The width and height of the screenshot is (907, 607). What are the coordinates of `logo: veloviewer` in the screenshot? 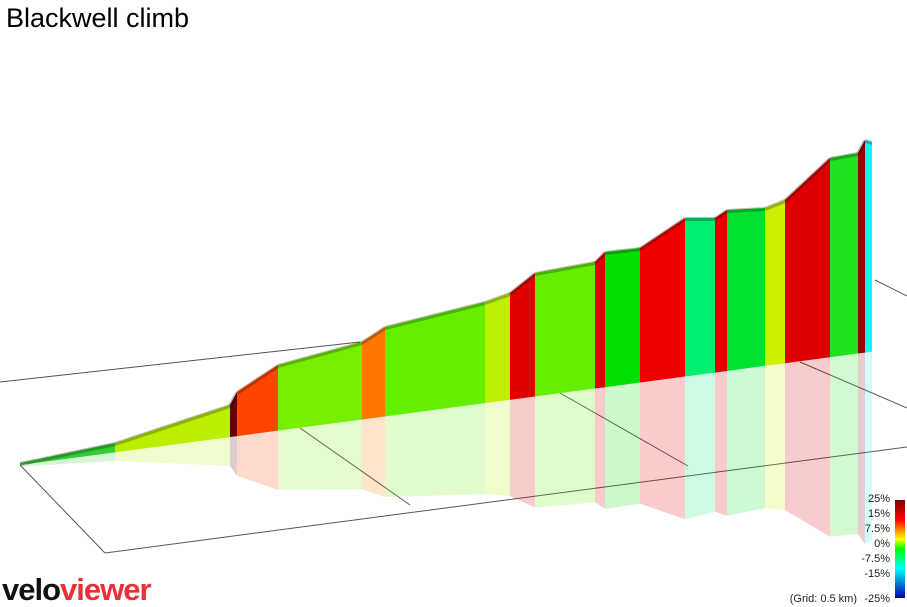 It's located at (76, 589).